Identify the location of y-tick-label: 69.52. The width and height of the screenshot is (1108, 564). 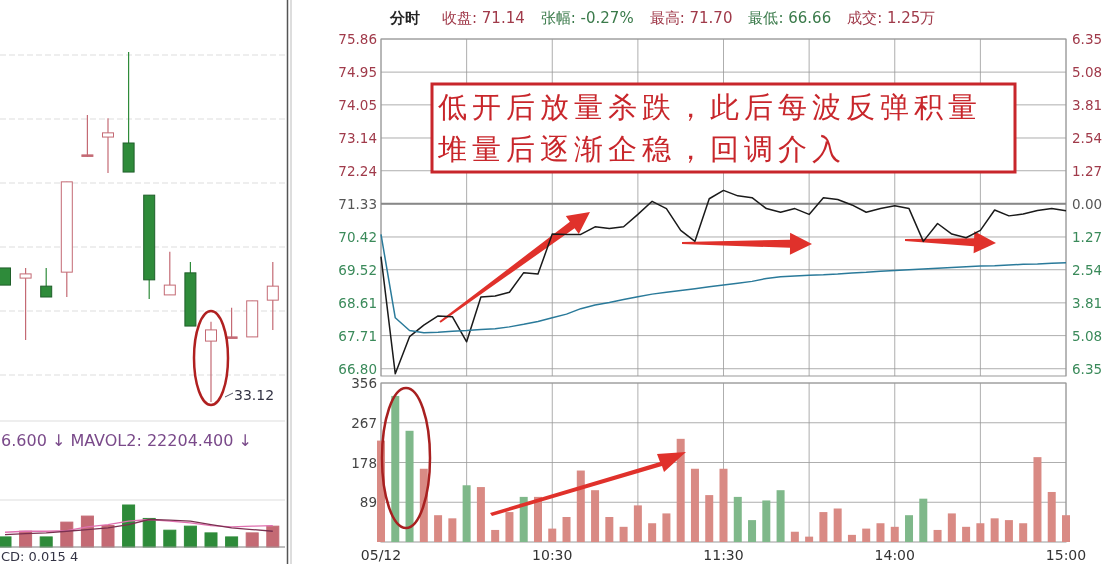
(357, 269).